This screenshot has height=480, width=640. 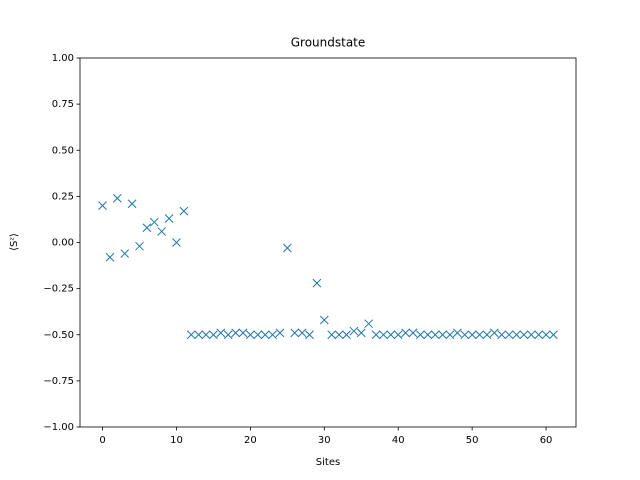 What do you see at coordinates (472, 440) in the screenshot?
I see `x-tick-label: 50` at bounding box center [472, 440].